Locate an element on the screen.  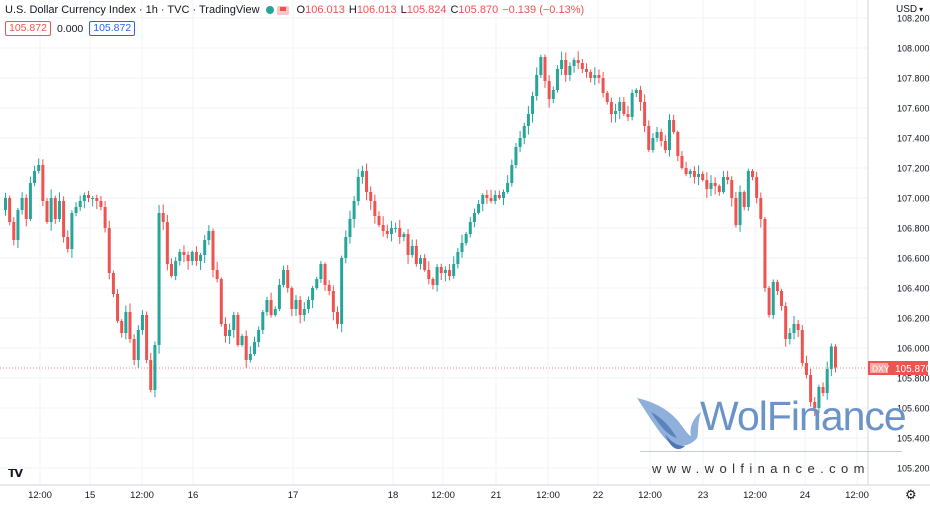
open-value: 106.013 is located at coordinates (325, 10).